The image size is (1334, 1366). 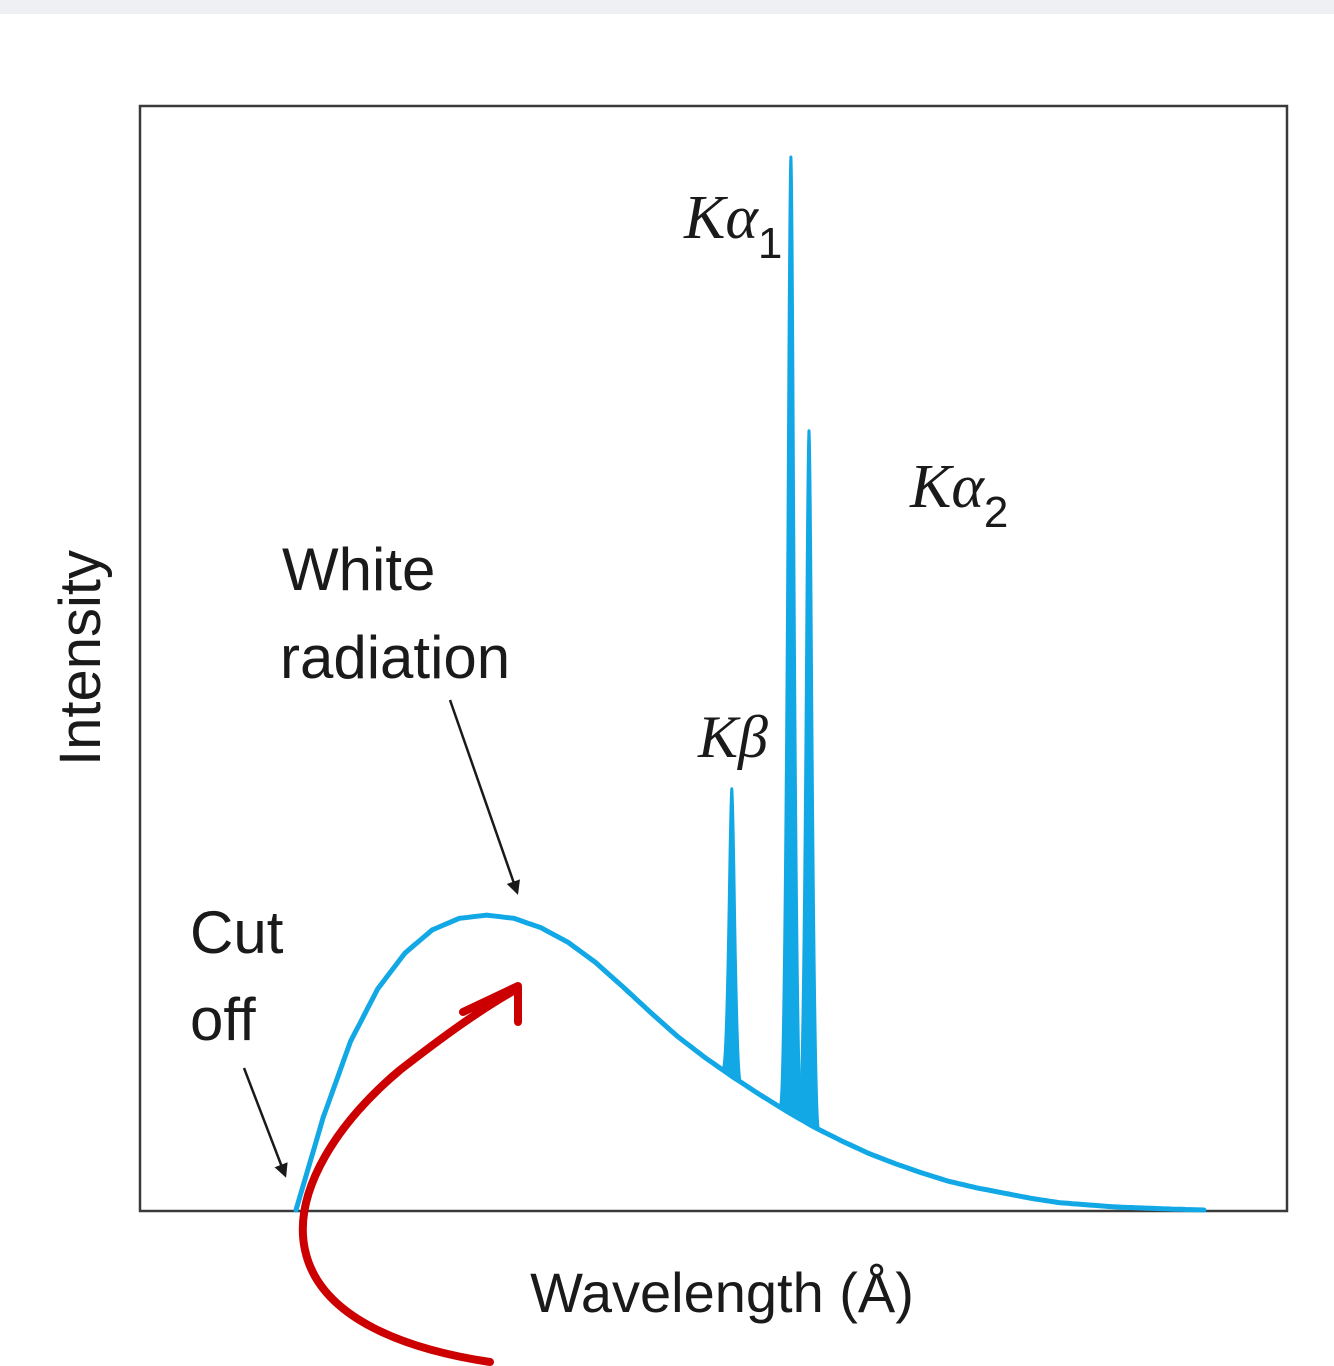 I want to click on kalpha1-peak, so click(x=791, y=638).